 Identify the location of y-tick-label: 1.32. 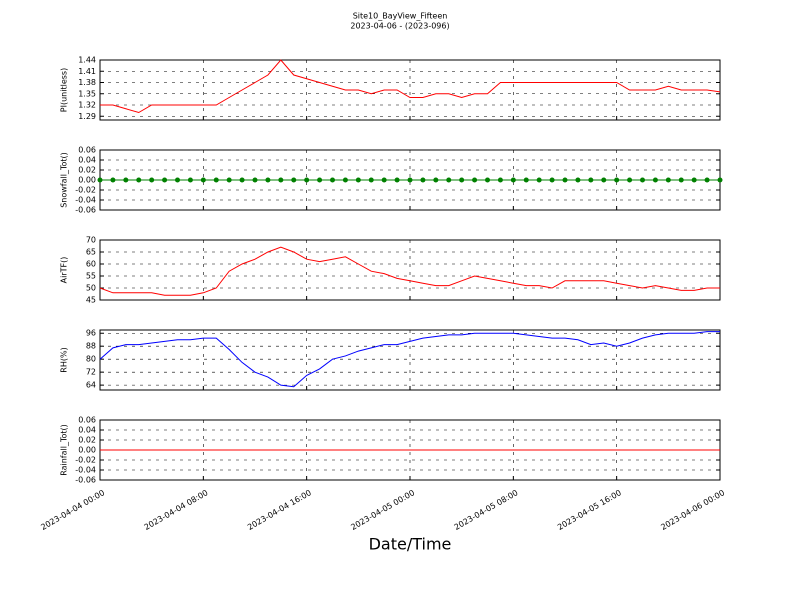
(87, 105).